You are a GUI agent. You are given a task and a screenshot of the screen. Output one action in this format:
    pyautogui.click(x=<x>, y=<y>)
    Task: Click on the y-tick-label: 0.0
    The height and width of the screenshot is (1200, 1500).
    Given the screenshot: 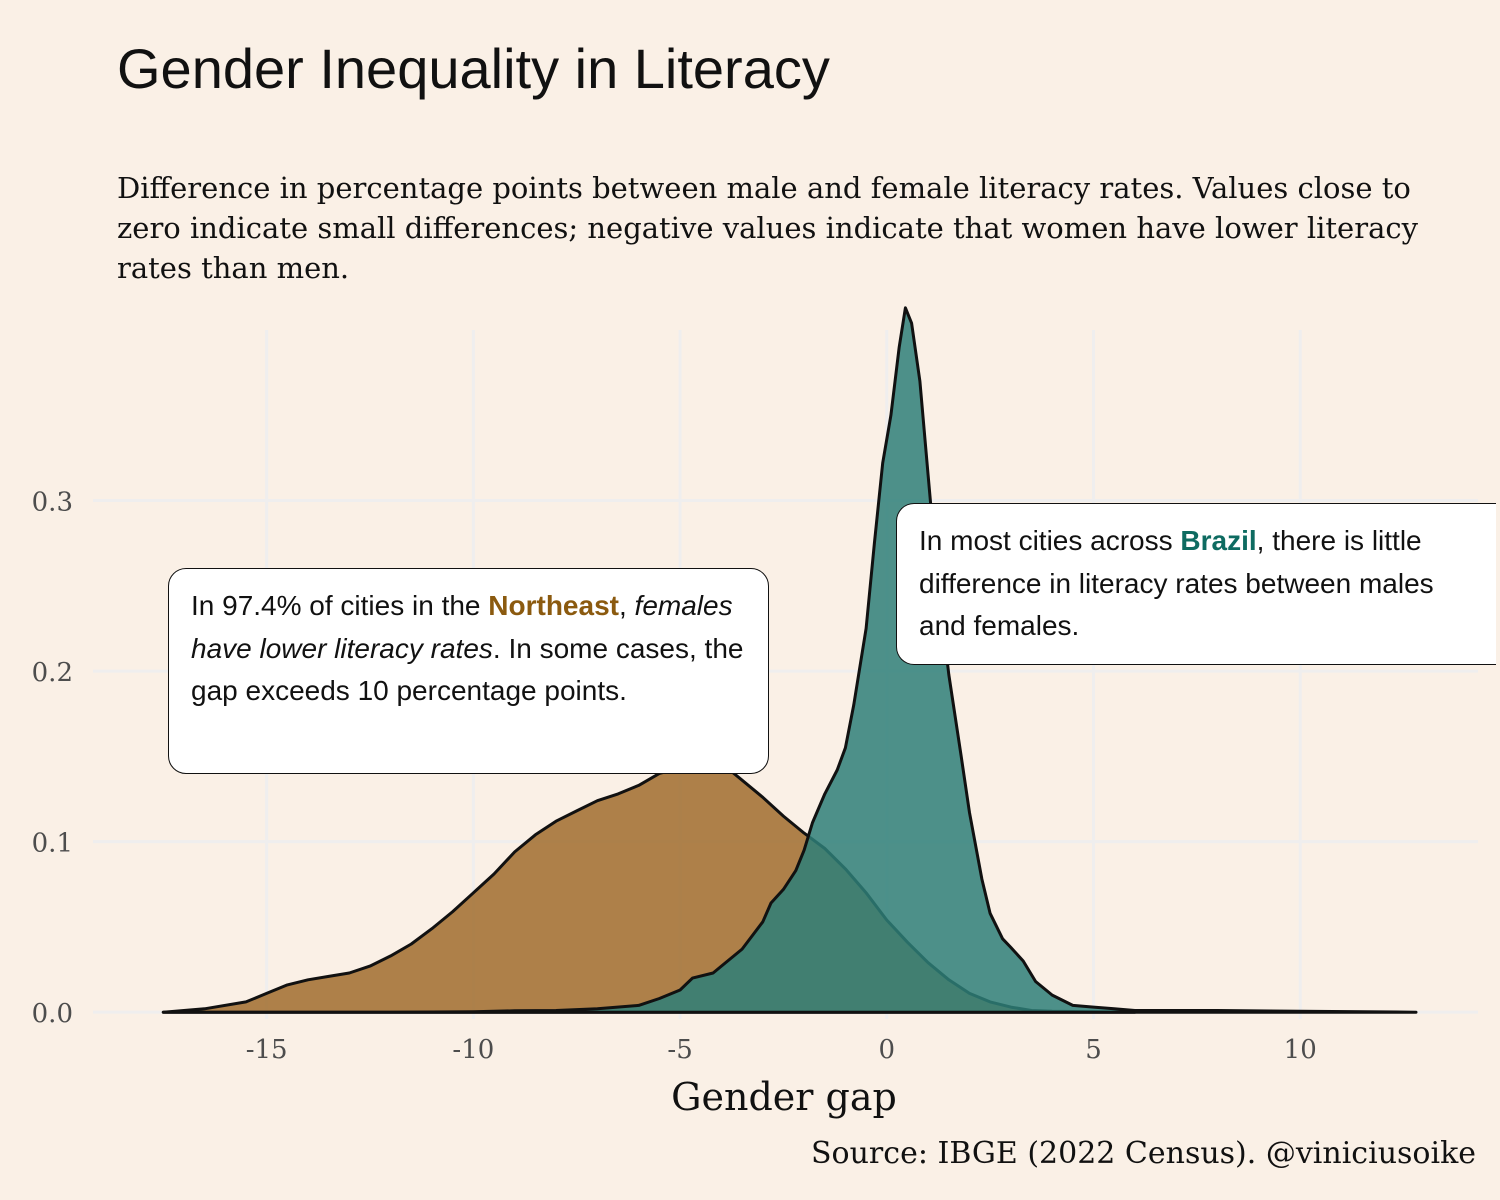 What is the action you would take?
    pyautogui.click(x=52, y=1014)
    